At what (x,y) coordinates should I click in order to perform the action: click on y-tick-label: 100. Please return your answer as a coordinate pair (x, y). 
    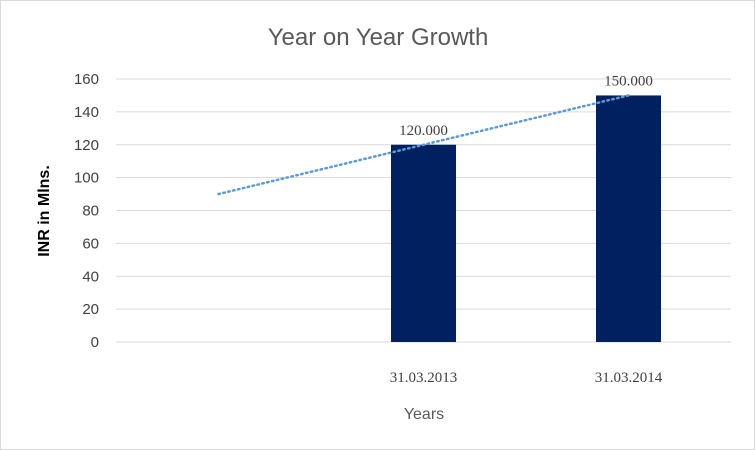
    Looking at the image, I should click on (86, 178).